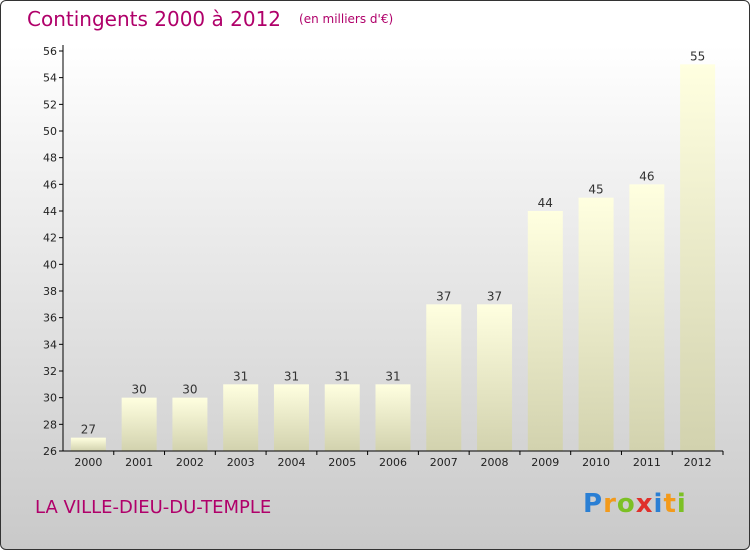 The width and height of the screenshot is (750, 550). I want to click on data-label-2000: 27, so click(88, 430).